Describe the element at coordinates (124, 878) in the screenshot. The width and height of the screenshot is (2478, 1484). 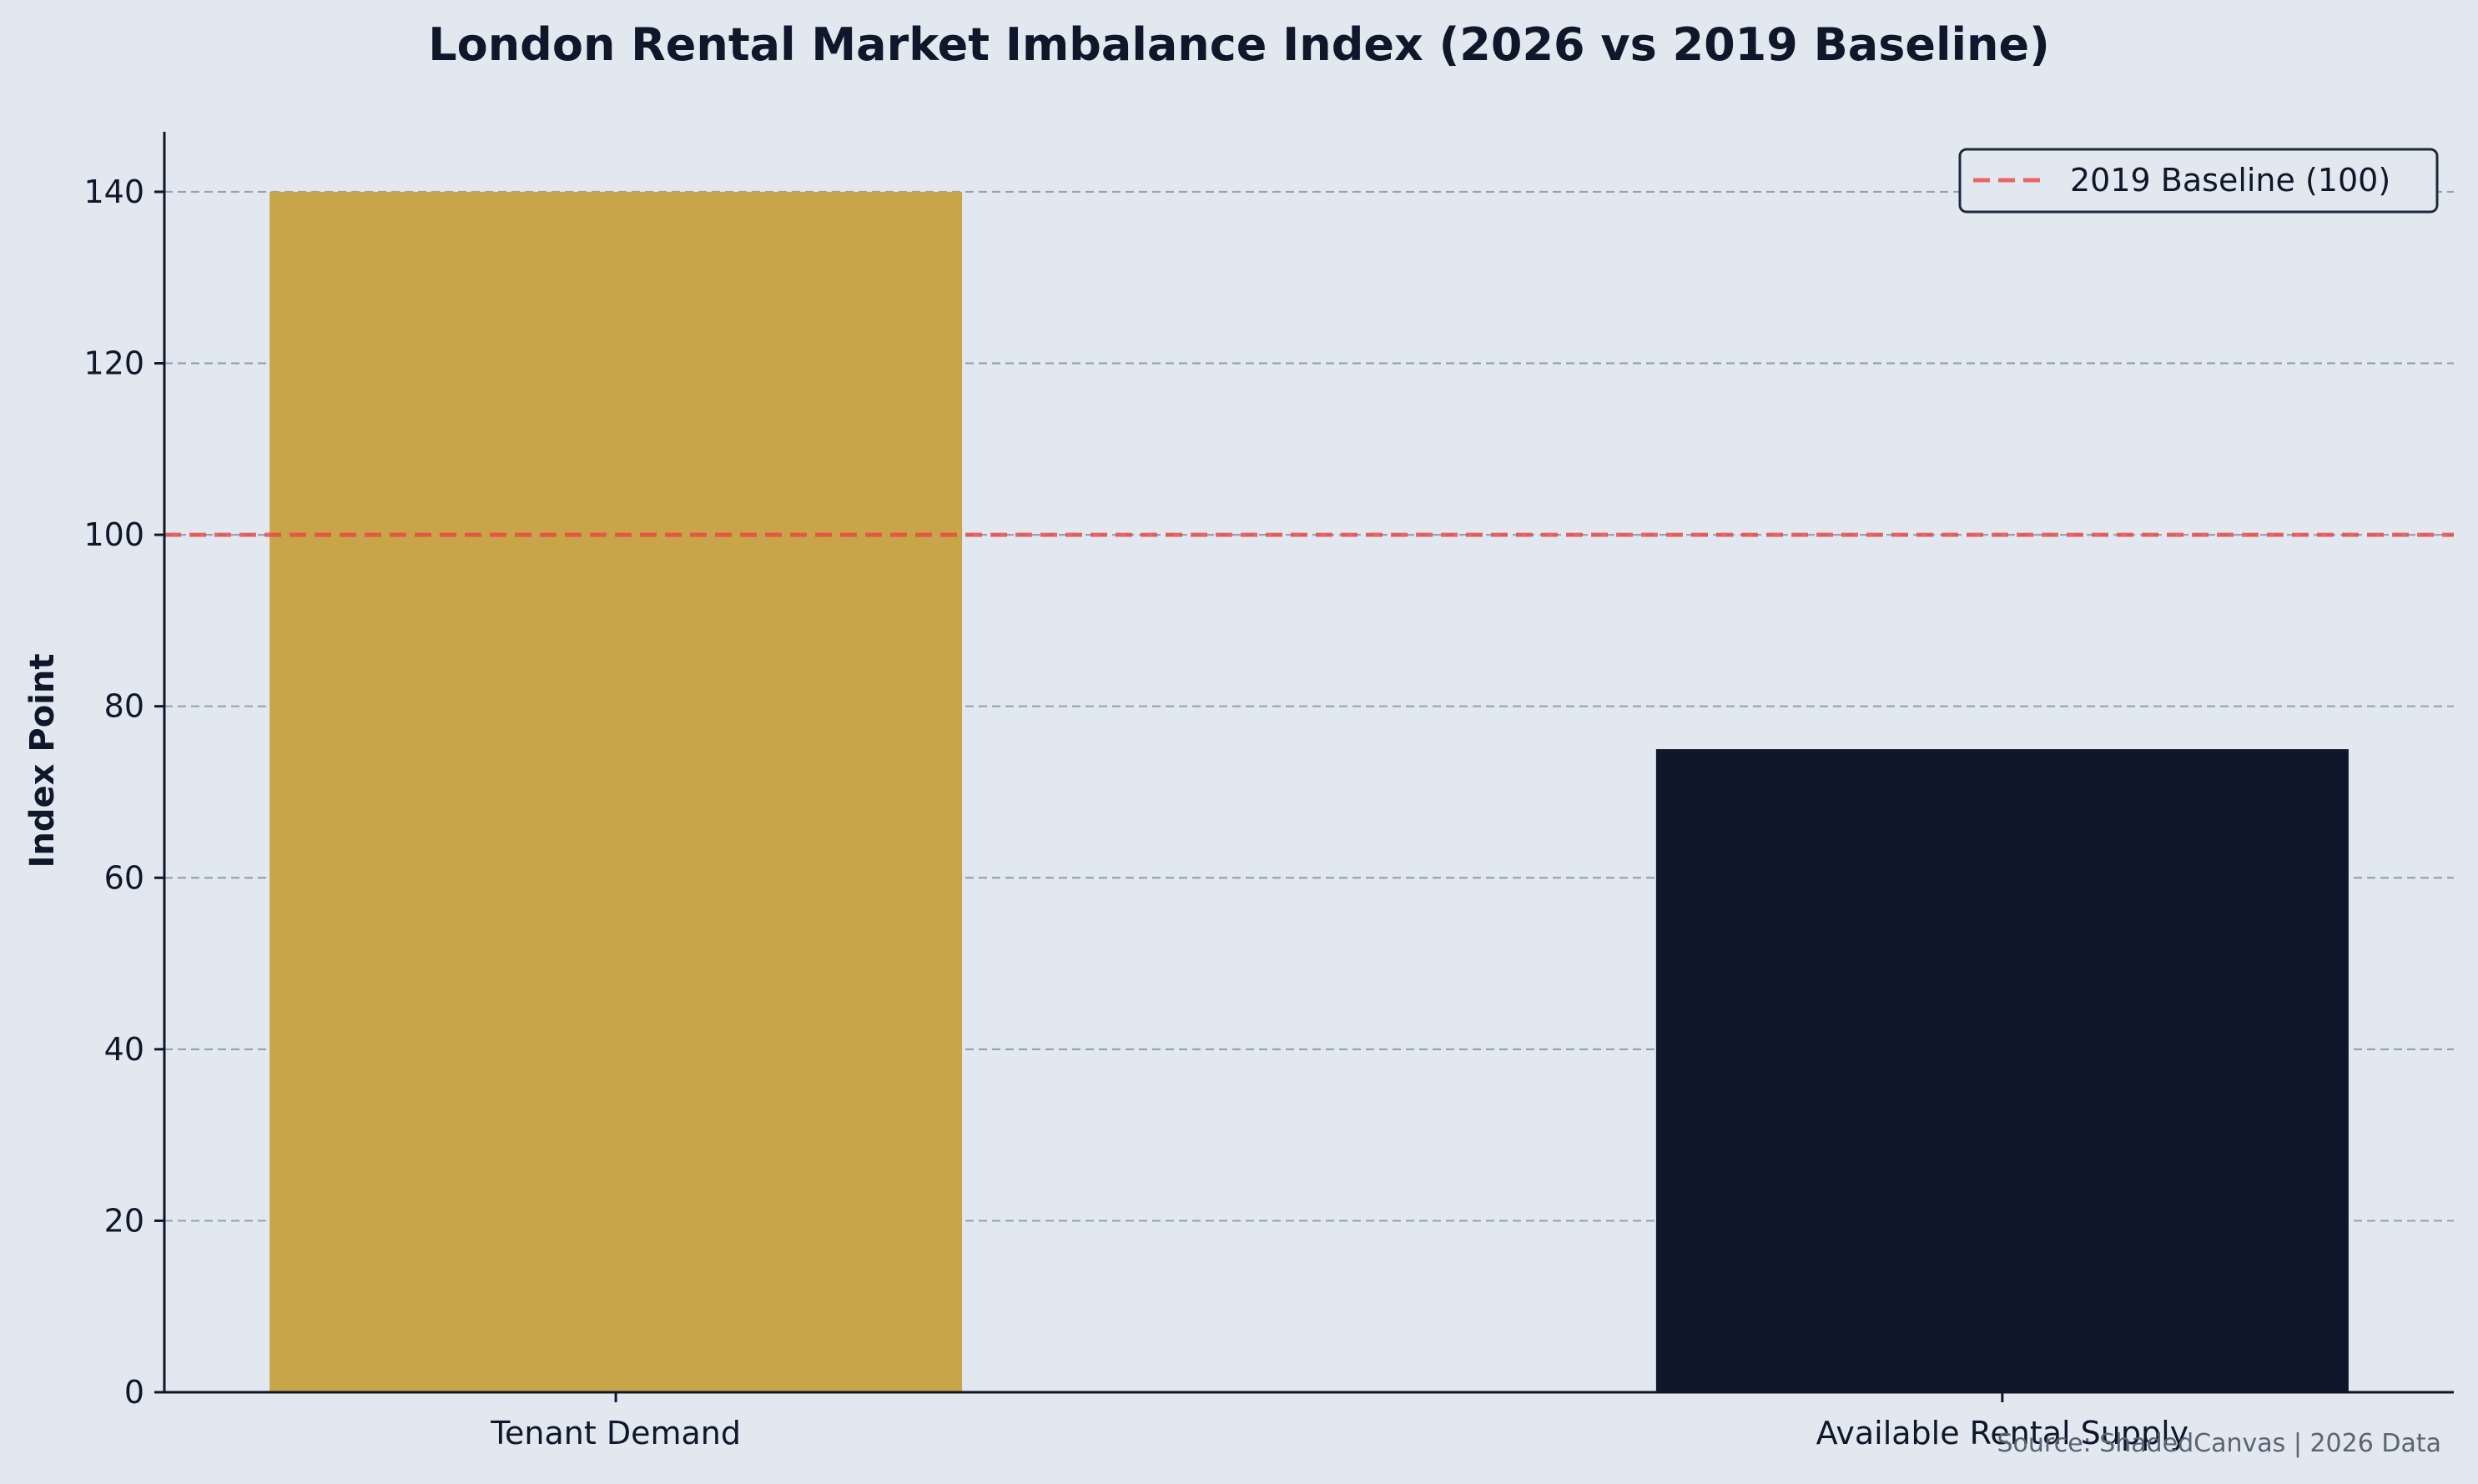
I see `y-tick-label: 60` at that location.